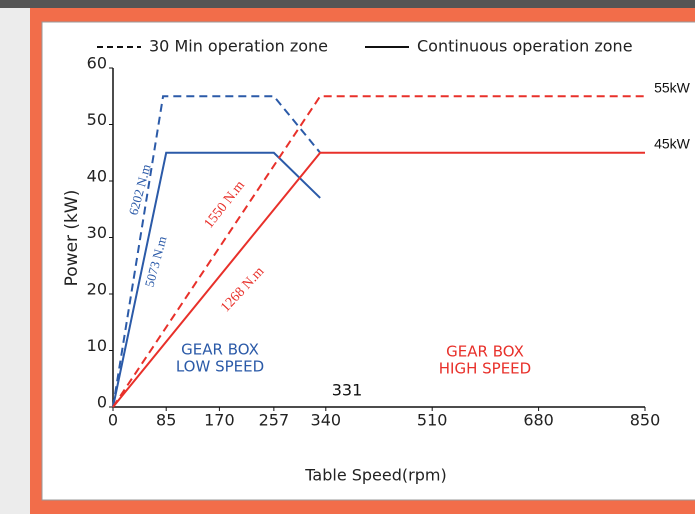 The height and width of the screenshot is (518, 695). I want to click on annotation: LOW SPEED, so click(220, 367).